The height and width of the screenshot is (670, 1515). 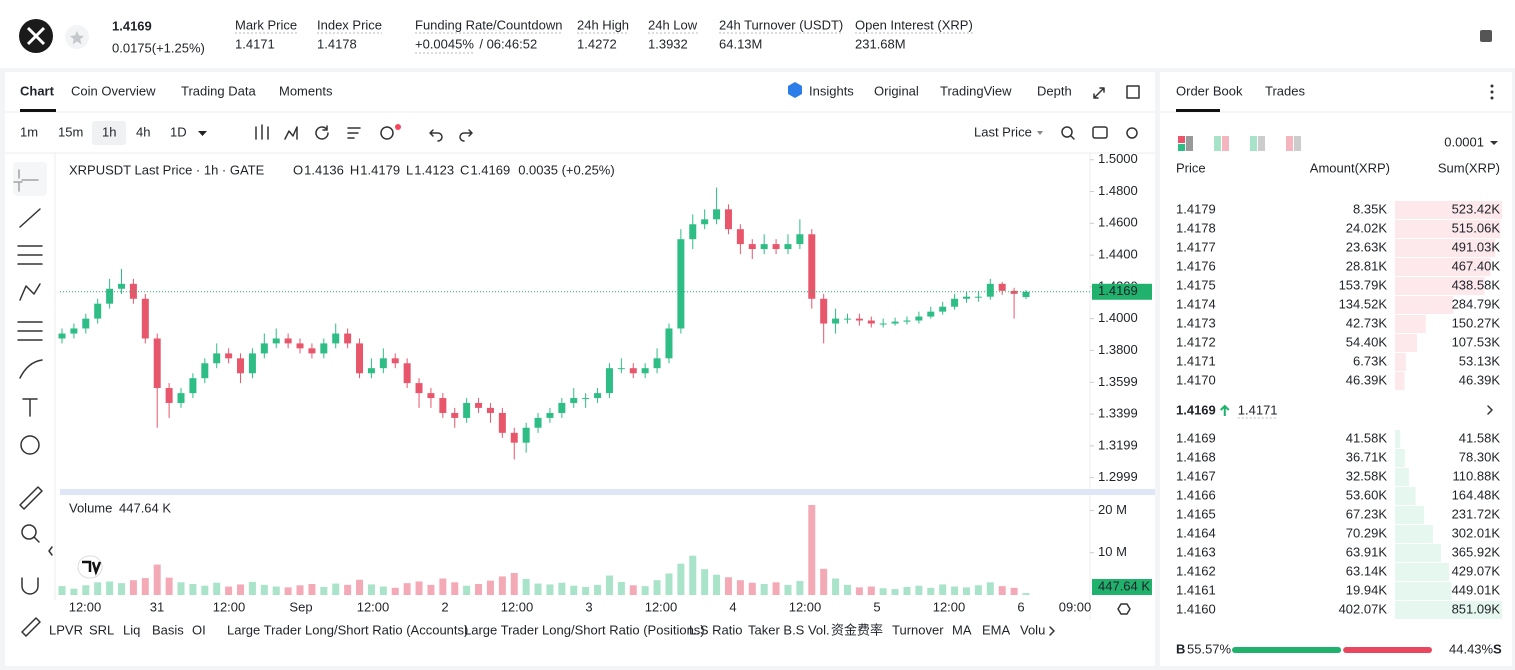 I want to click on ob-sum: 164.48K, so click(x=1476, y=494).